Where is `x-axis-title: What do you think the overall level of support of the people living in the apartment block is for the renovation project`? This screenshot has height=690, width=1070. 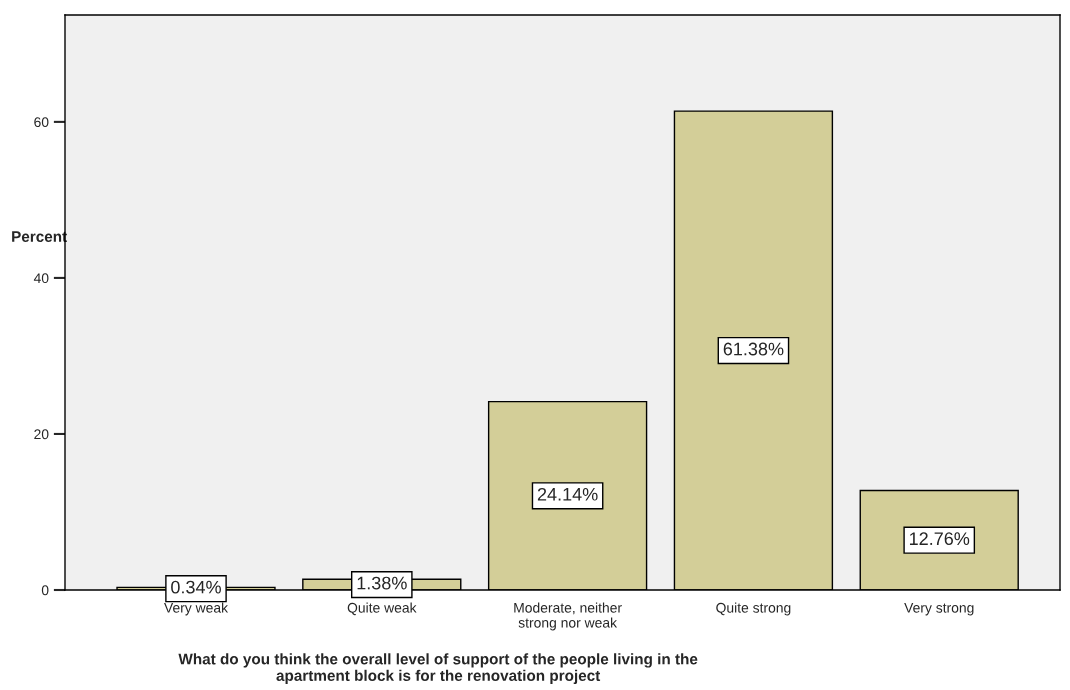
x-axis-title: What do you think the overall level of support of the people living in the apartment block is for the renovation project is located at coordinates (438, 669).